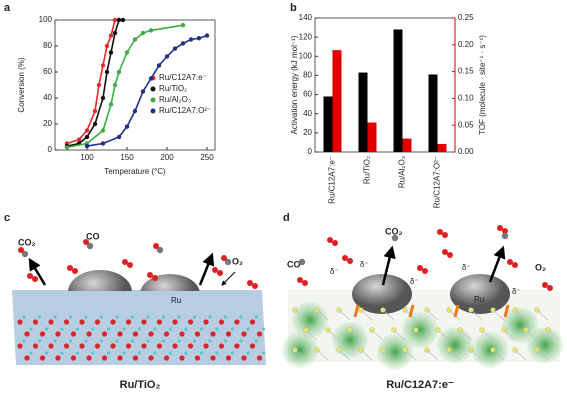  Describe the element at coordinates (382, 294) in the screenshot. I see `ru-particle` at that location.